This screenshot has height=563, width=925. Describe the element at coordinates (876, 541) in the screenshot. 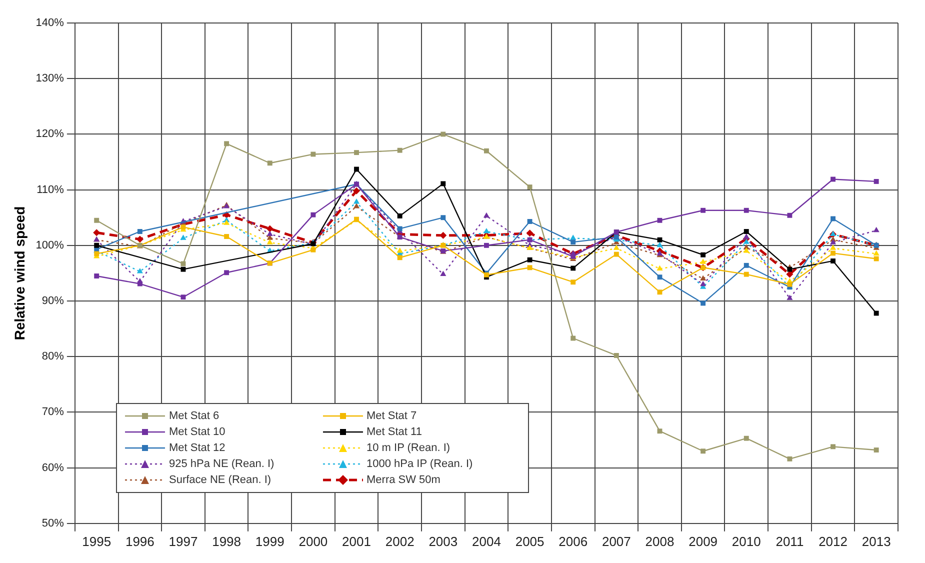

I see `x-tick-label: 2013` at that location.